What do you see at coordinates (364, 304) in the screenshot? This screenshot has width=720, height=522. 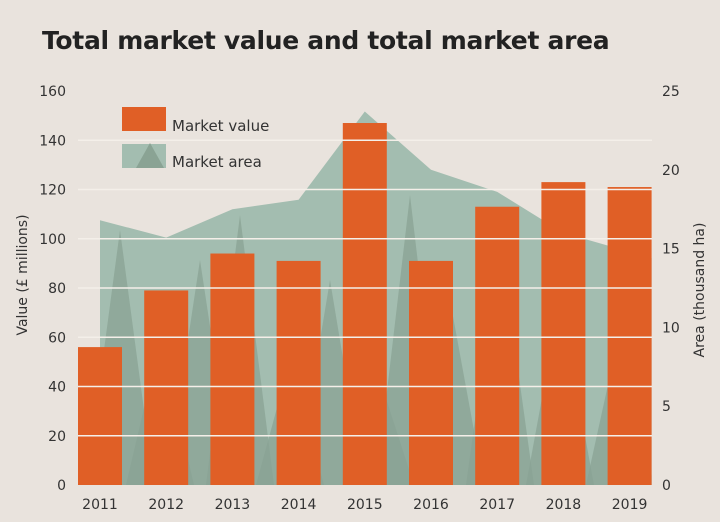 I see `bar-2015` at bounding box center [364, 304].